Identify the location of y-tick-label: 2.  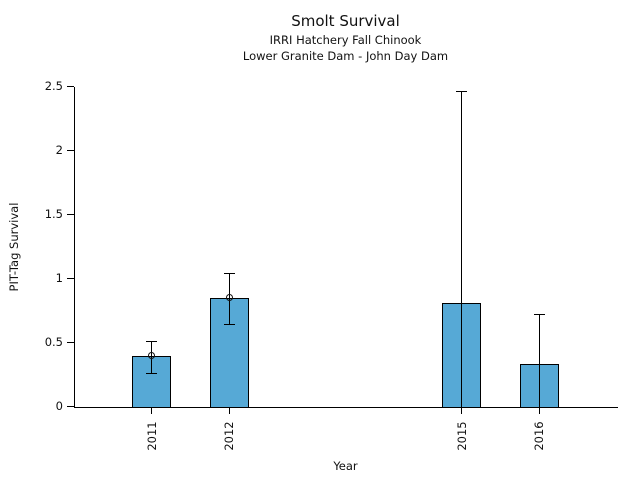
(59, 150).